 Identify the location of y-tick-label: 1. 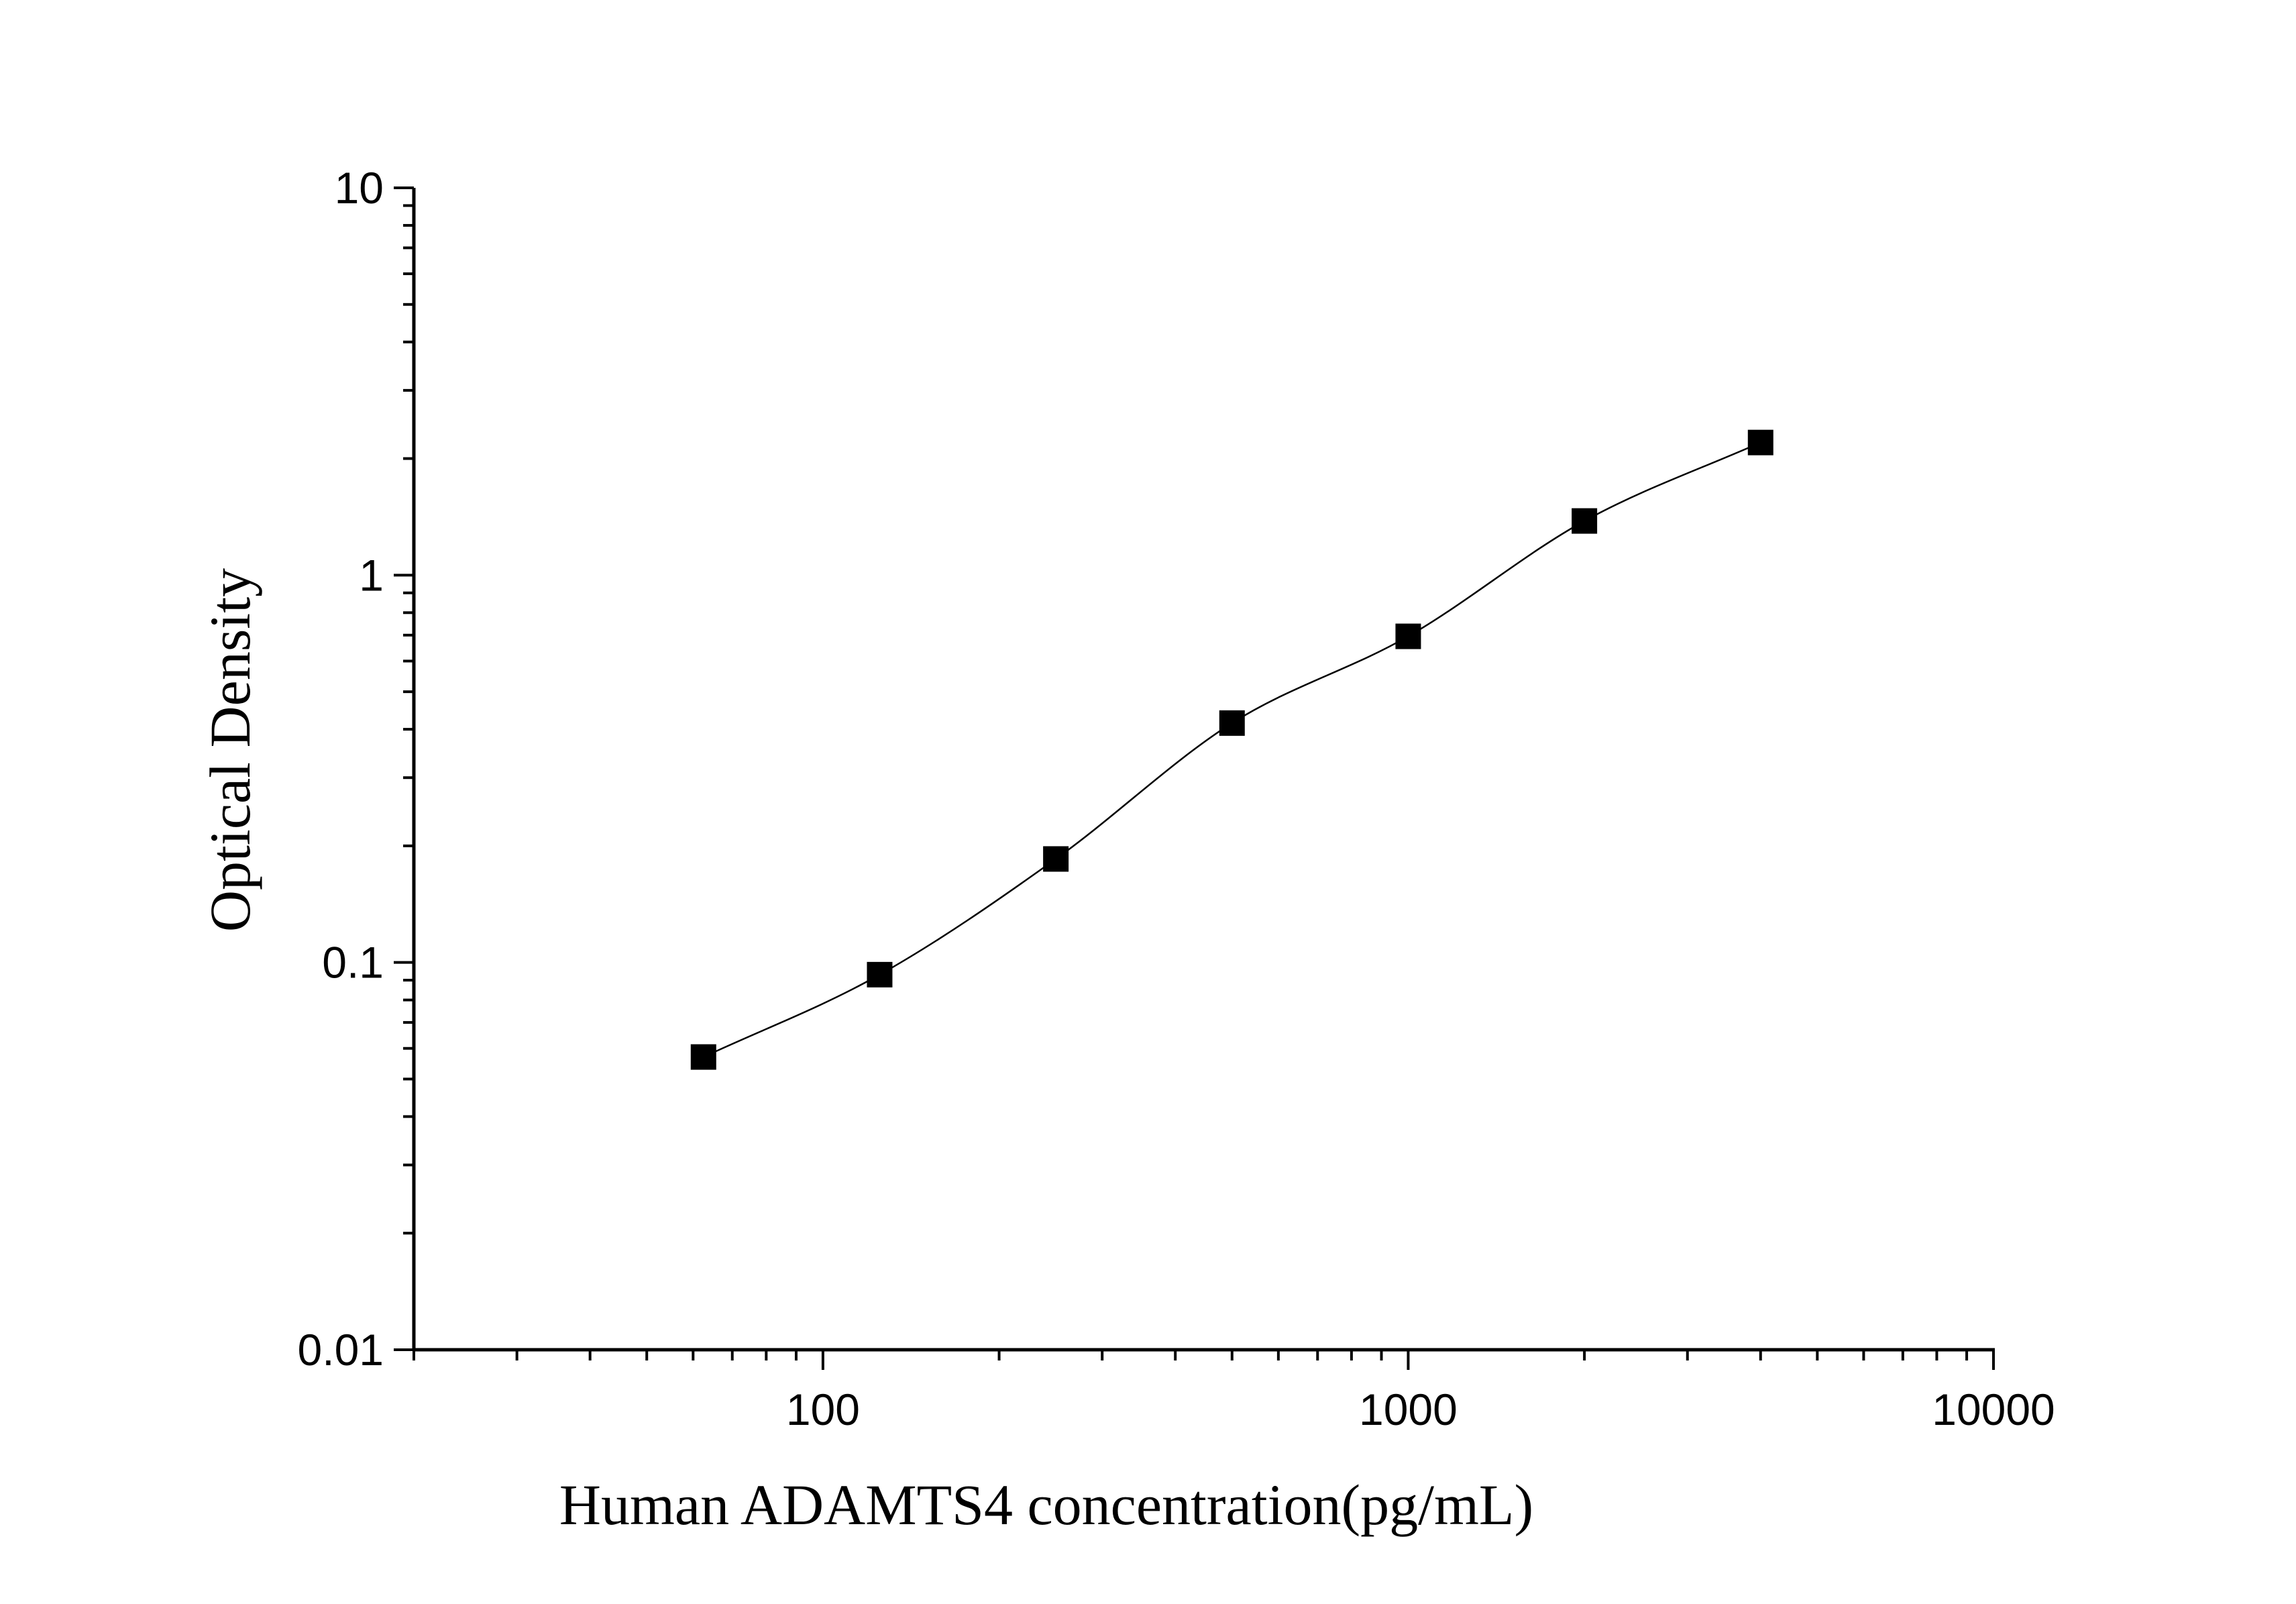
(372, 575).